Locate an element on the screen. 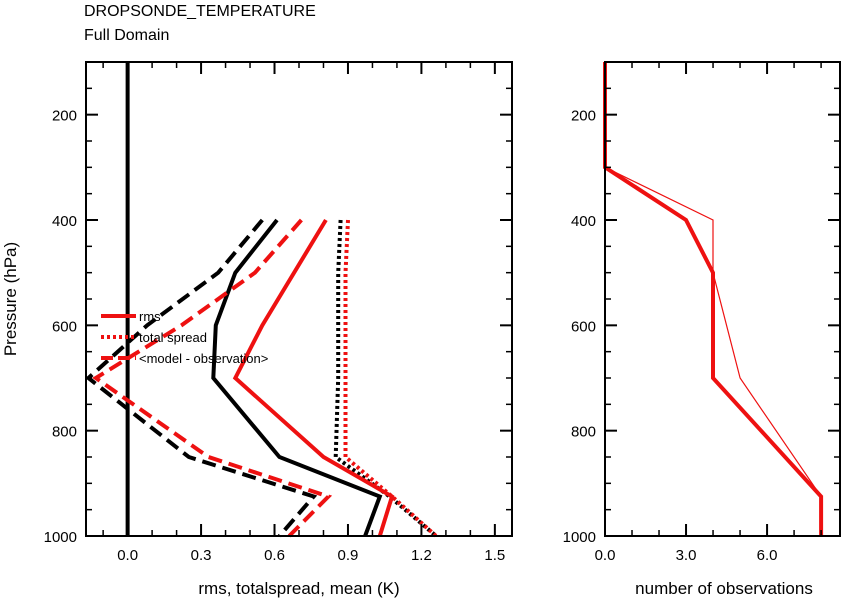 The image size is (856, 600). left-x-axis-label: rms, totalspread, mean (K) is located at coordinates (298, 588).